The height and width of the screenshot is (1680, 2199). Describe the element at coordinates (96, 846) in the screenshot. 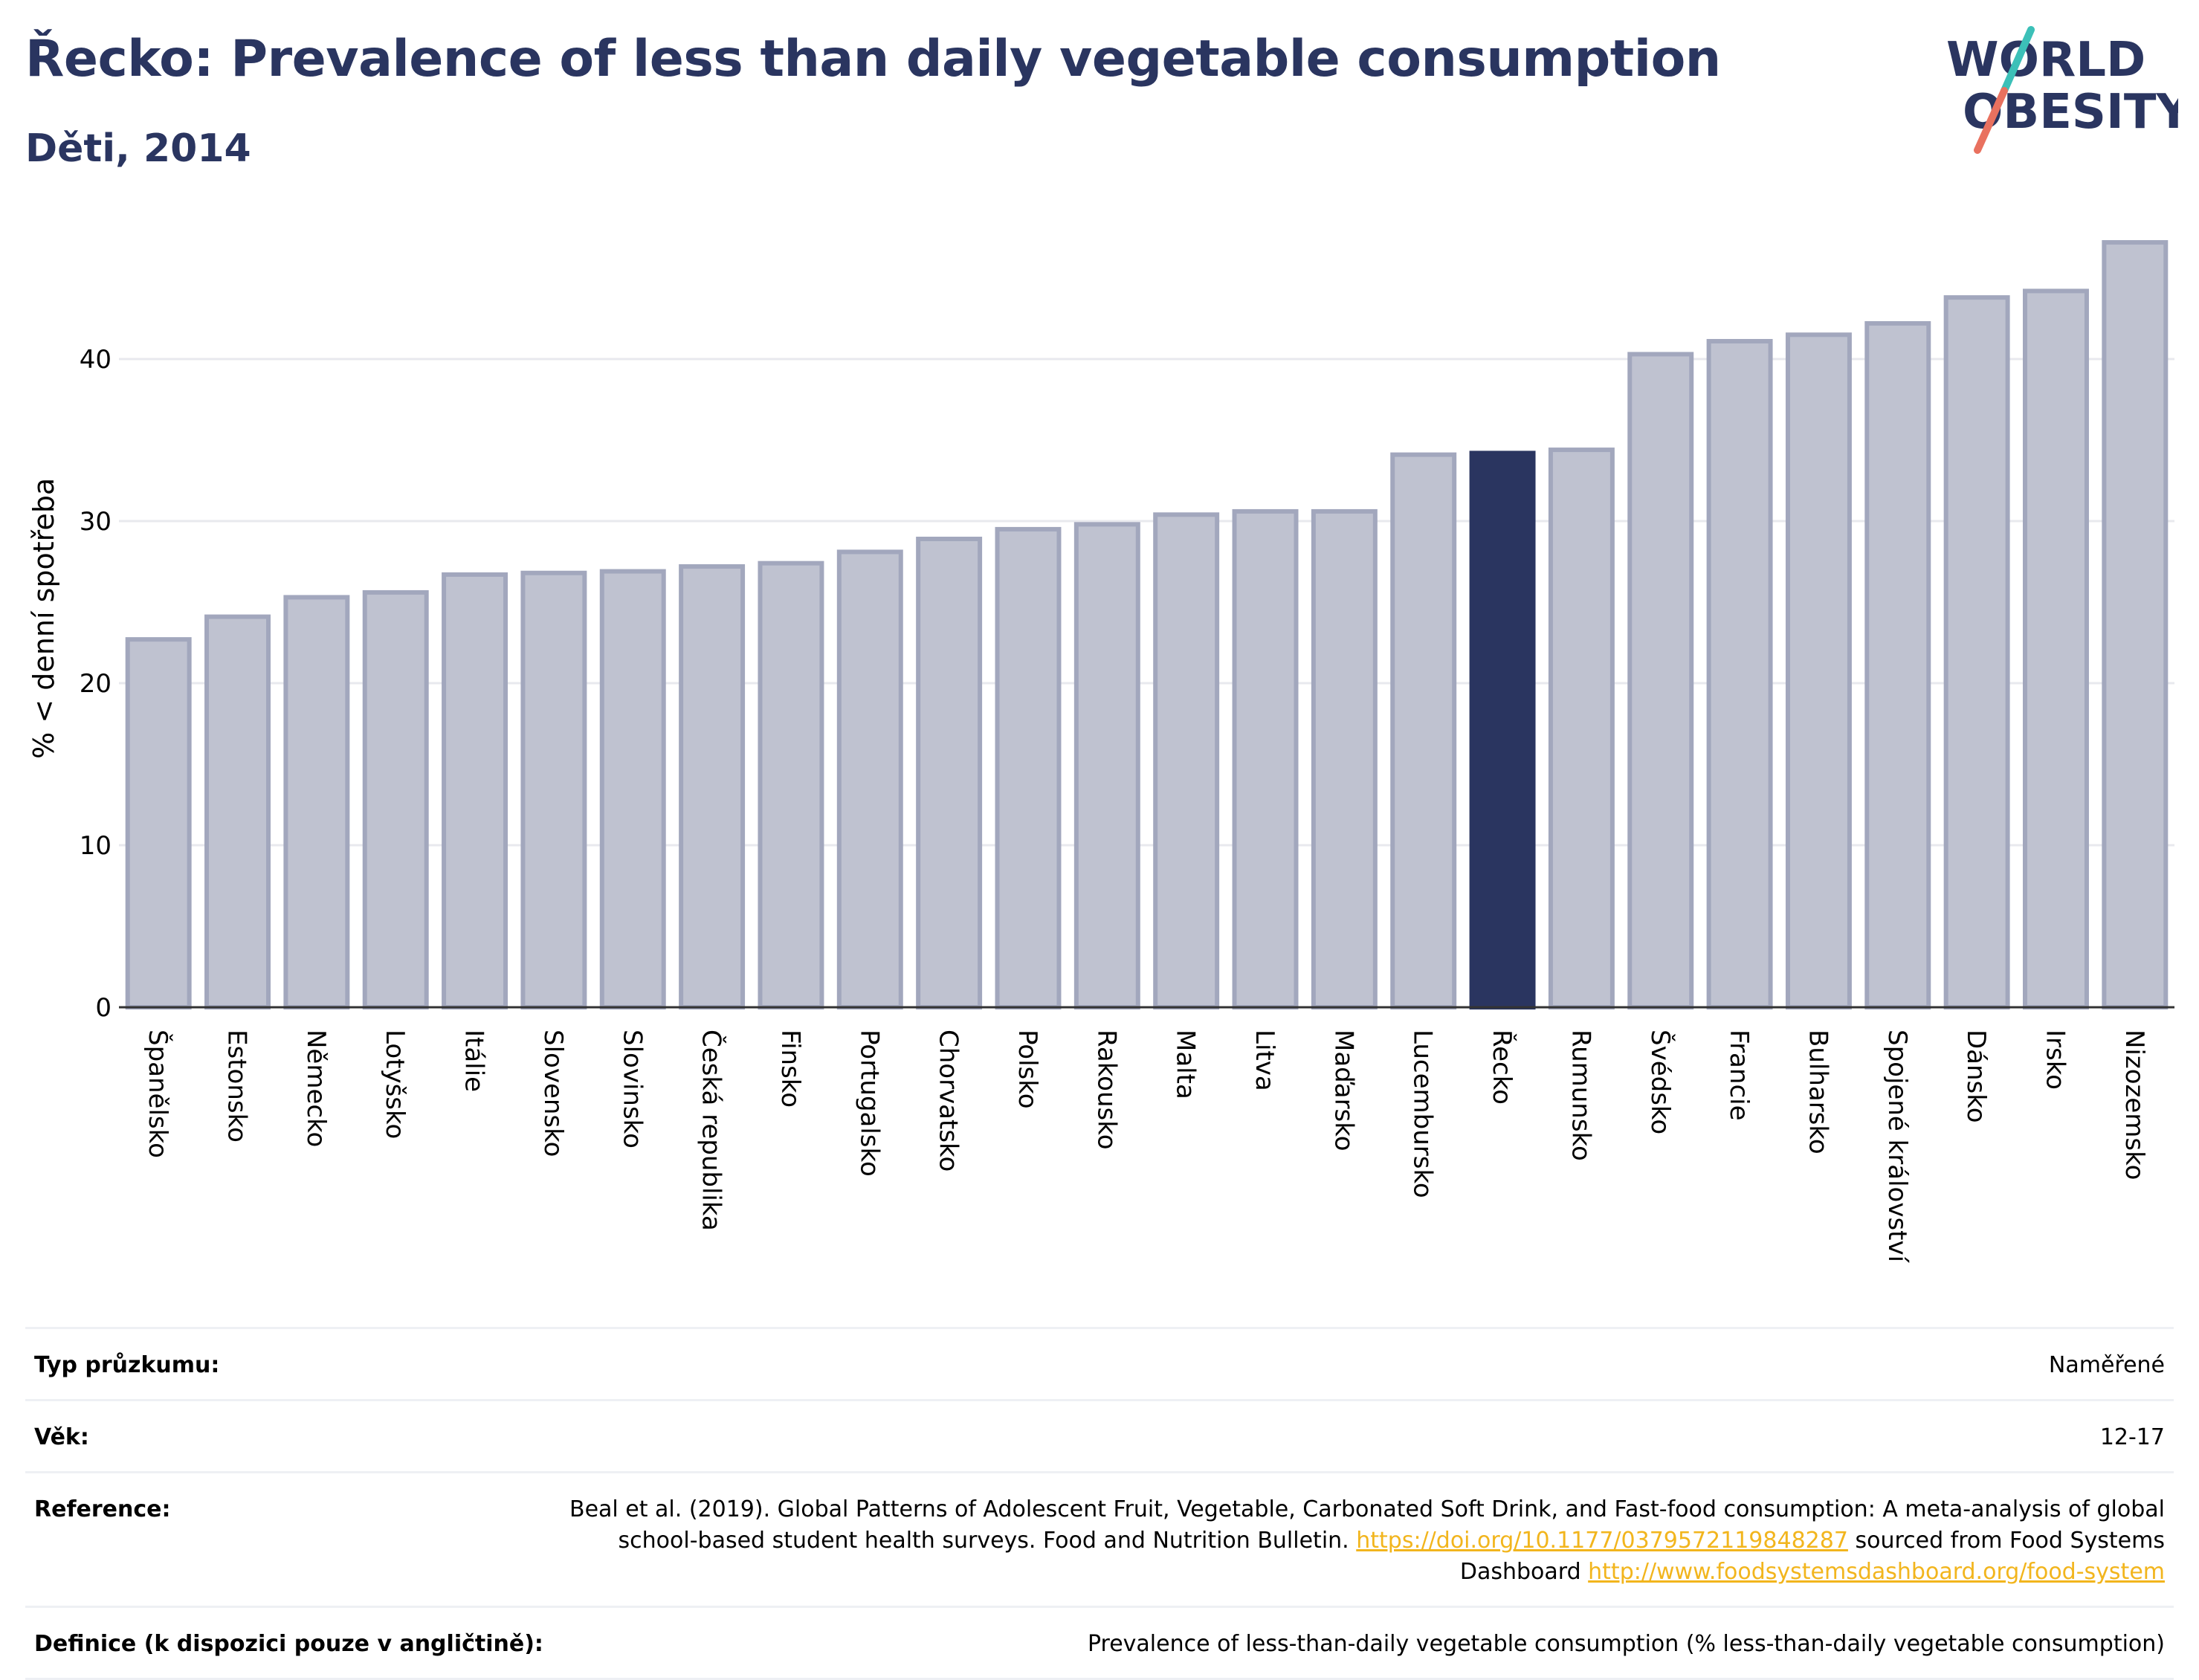

I see `y-tick-label: 10` at that location.